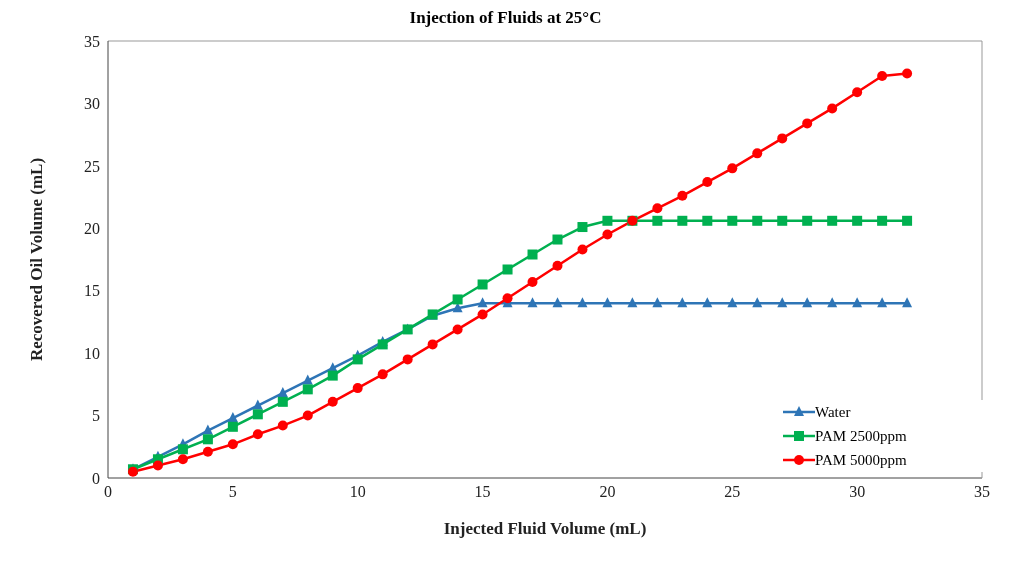 This screenshot has height=562, width=1011. What do you see at coordinates (607, 492) in the screenshot?
I see `x-tick-label: 20` at bounding box center [607, 492].